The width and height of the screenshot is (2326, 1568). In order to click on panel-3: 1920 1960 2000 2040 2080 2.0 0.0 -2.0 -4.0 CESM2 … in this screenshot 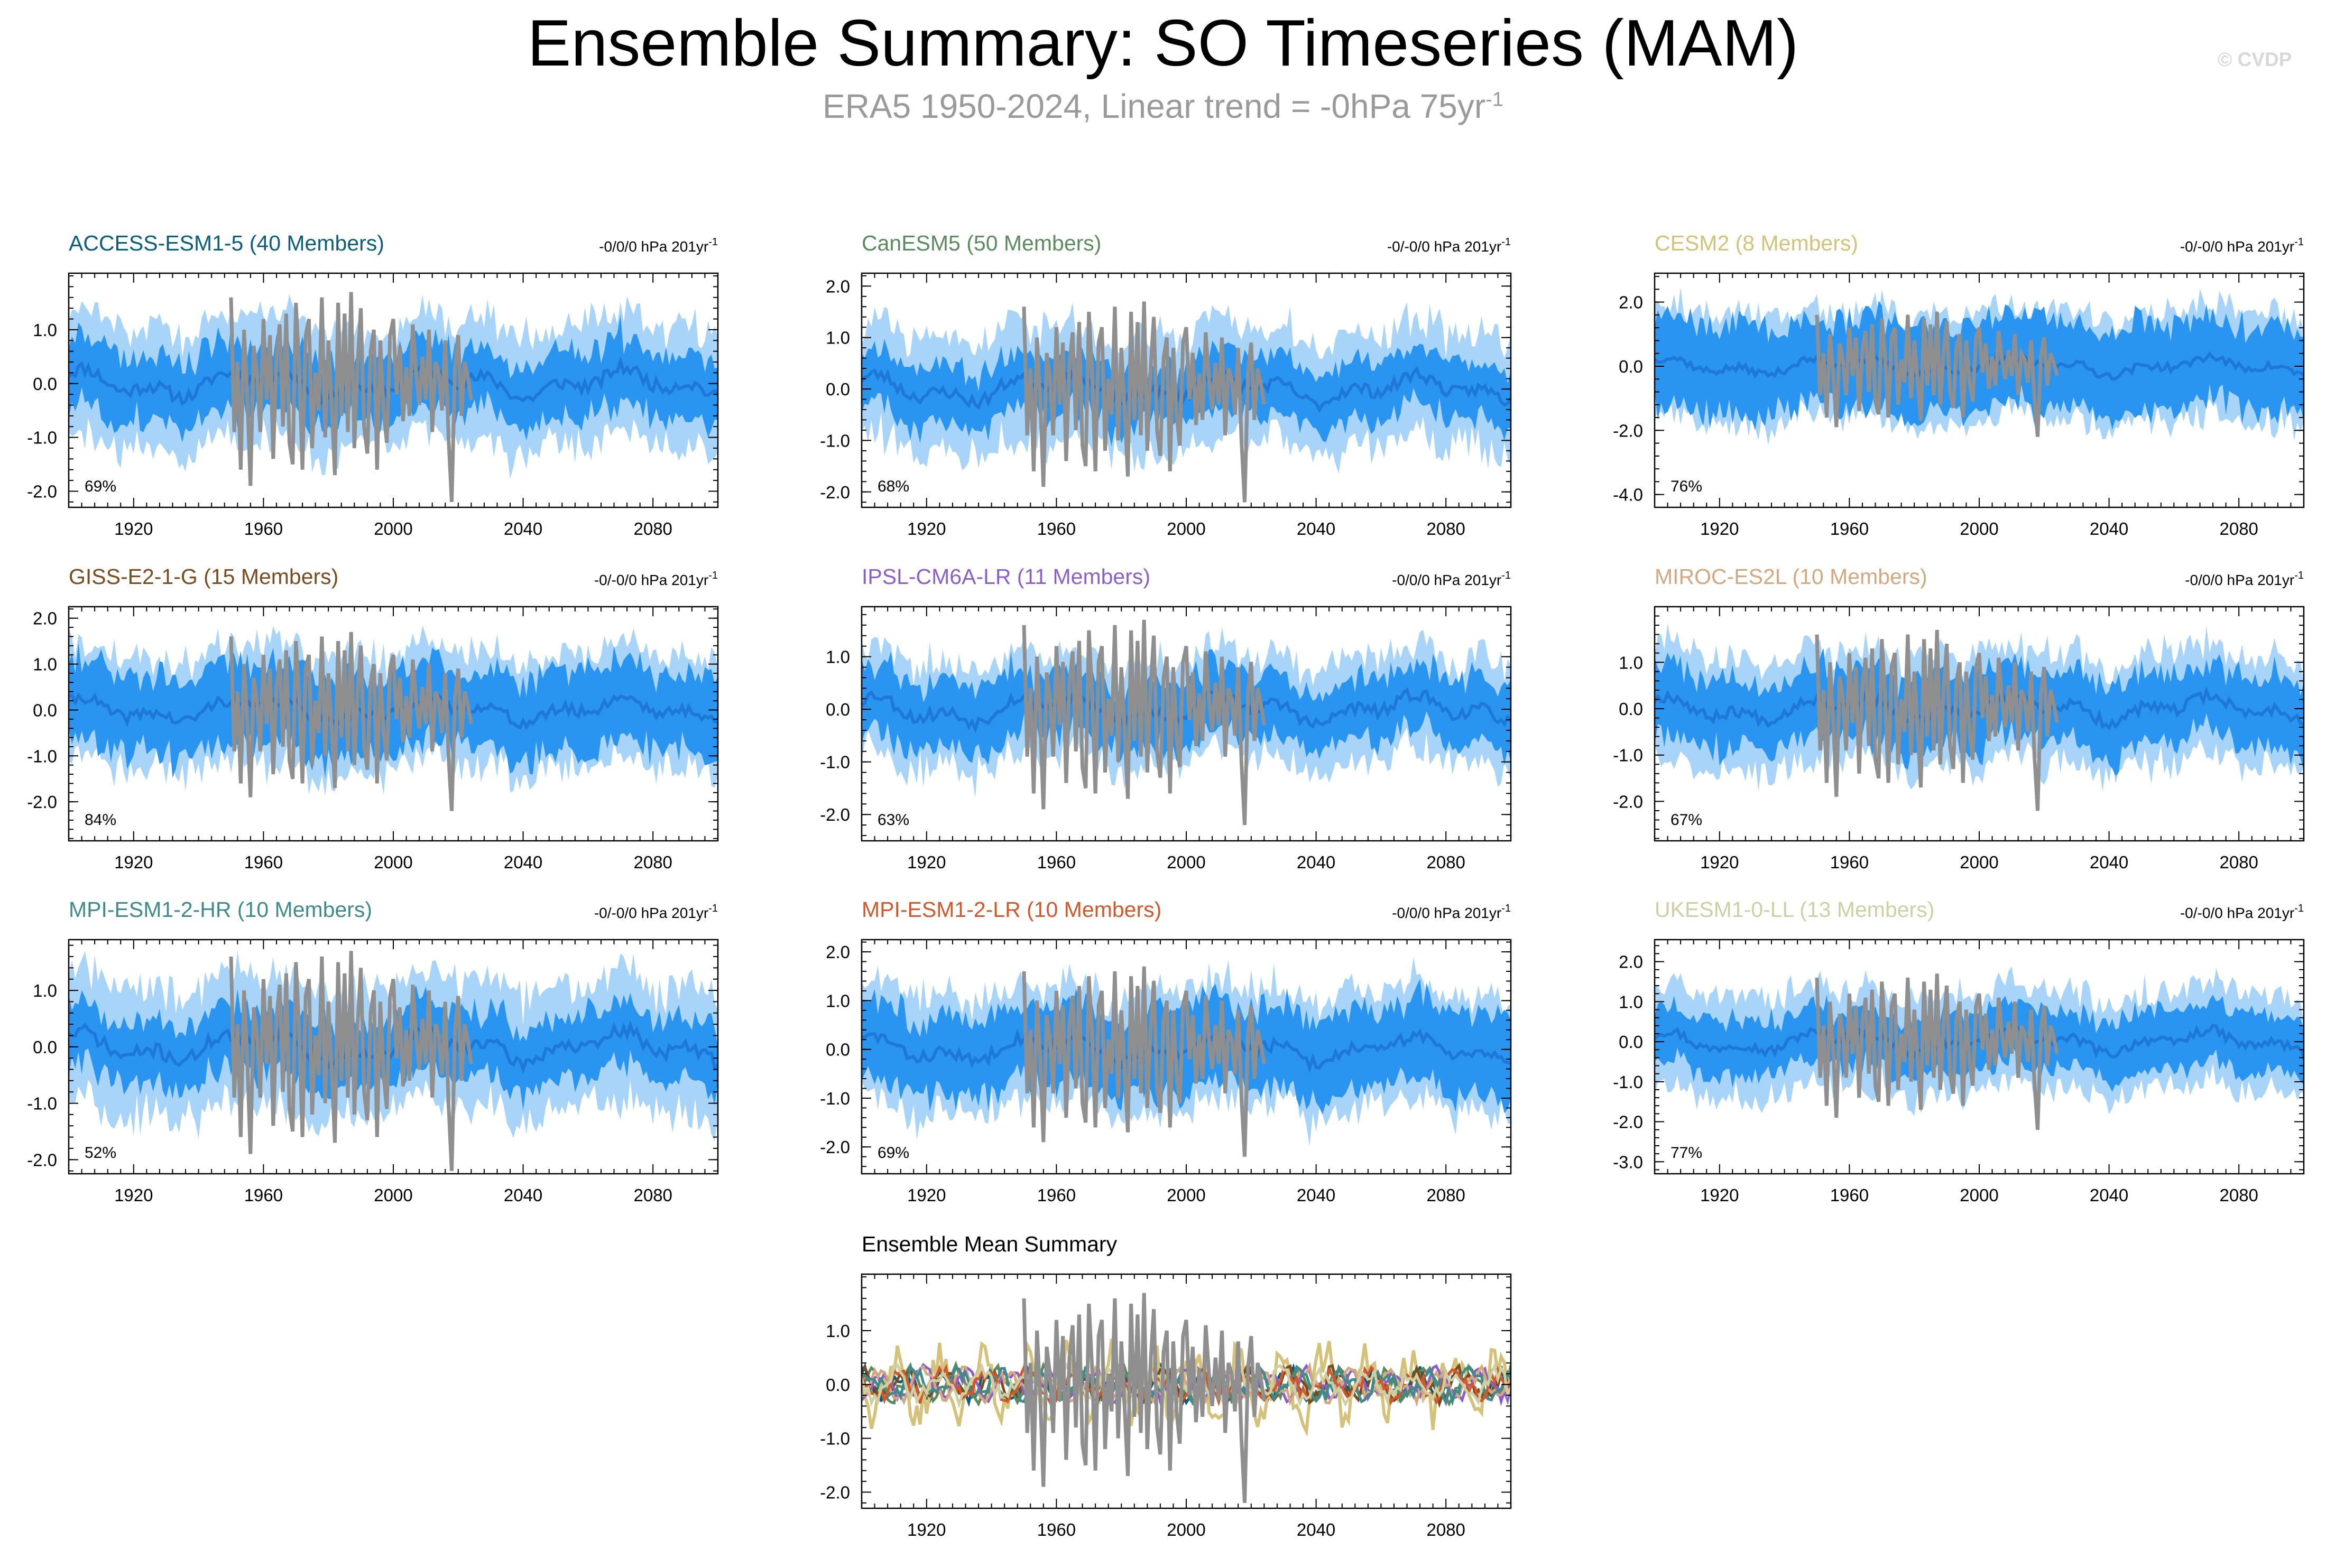, I will do `click(1959, 385)`.